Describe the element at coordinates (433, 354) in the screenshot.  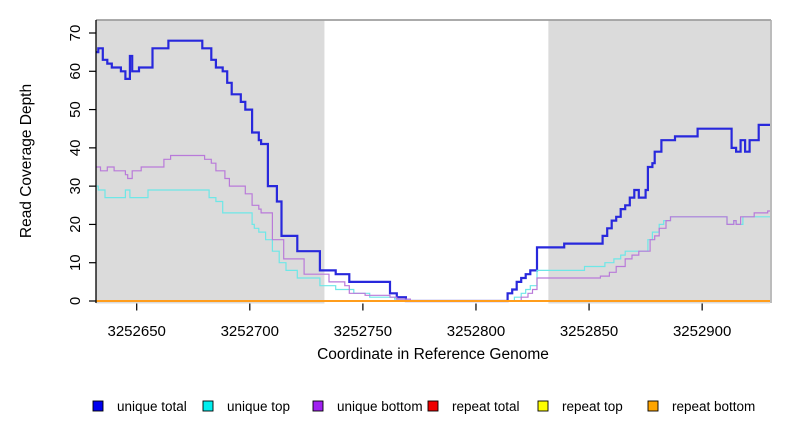
I see `x-axis-title: Coordinate in Reference Genome` at that location.